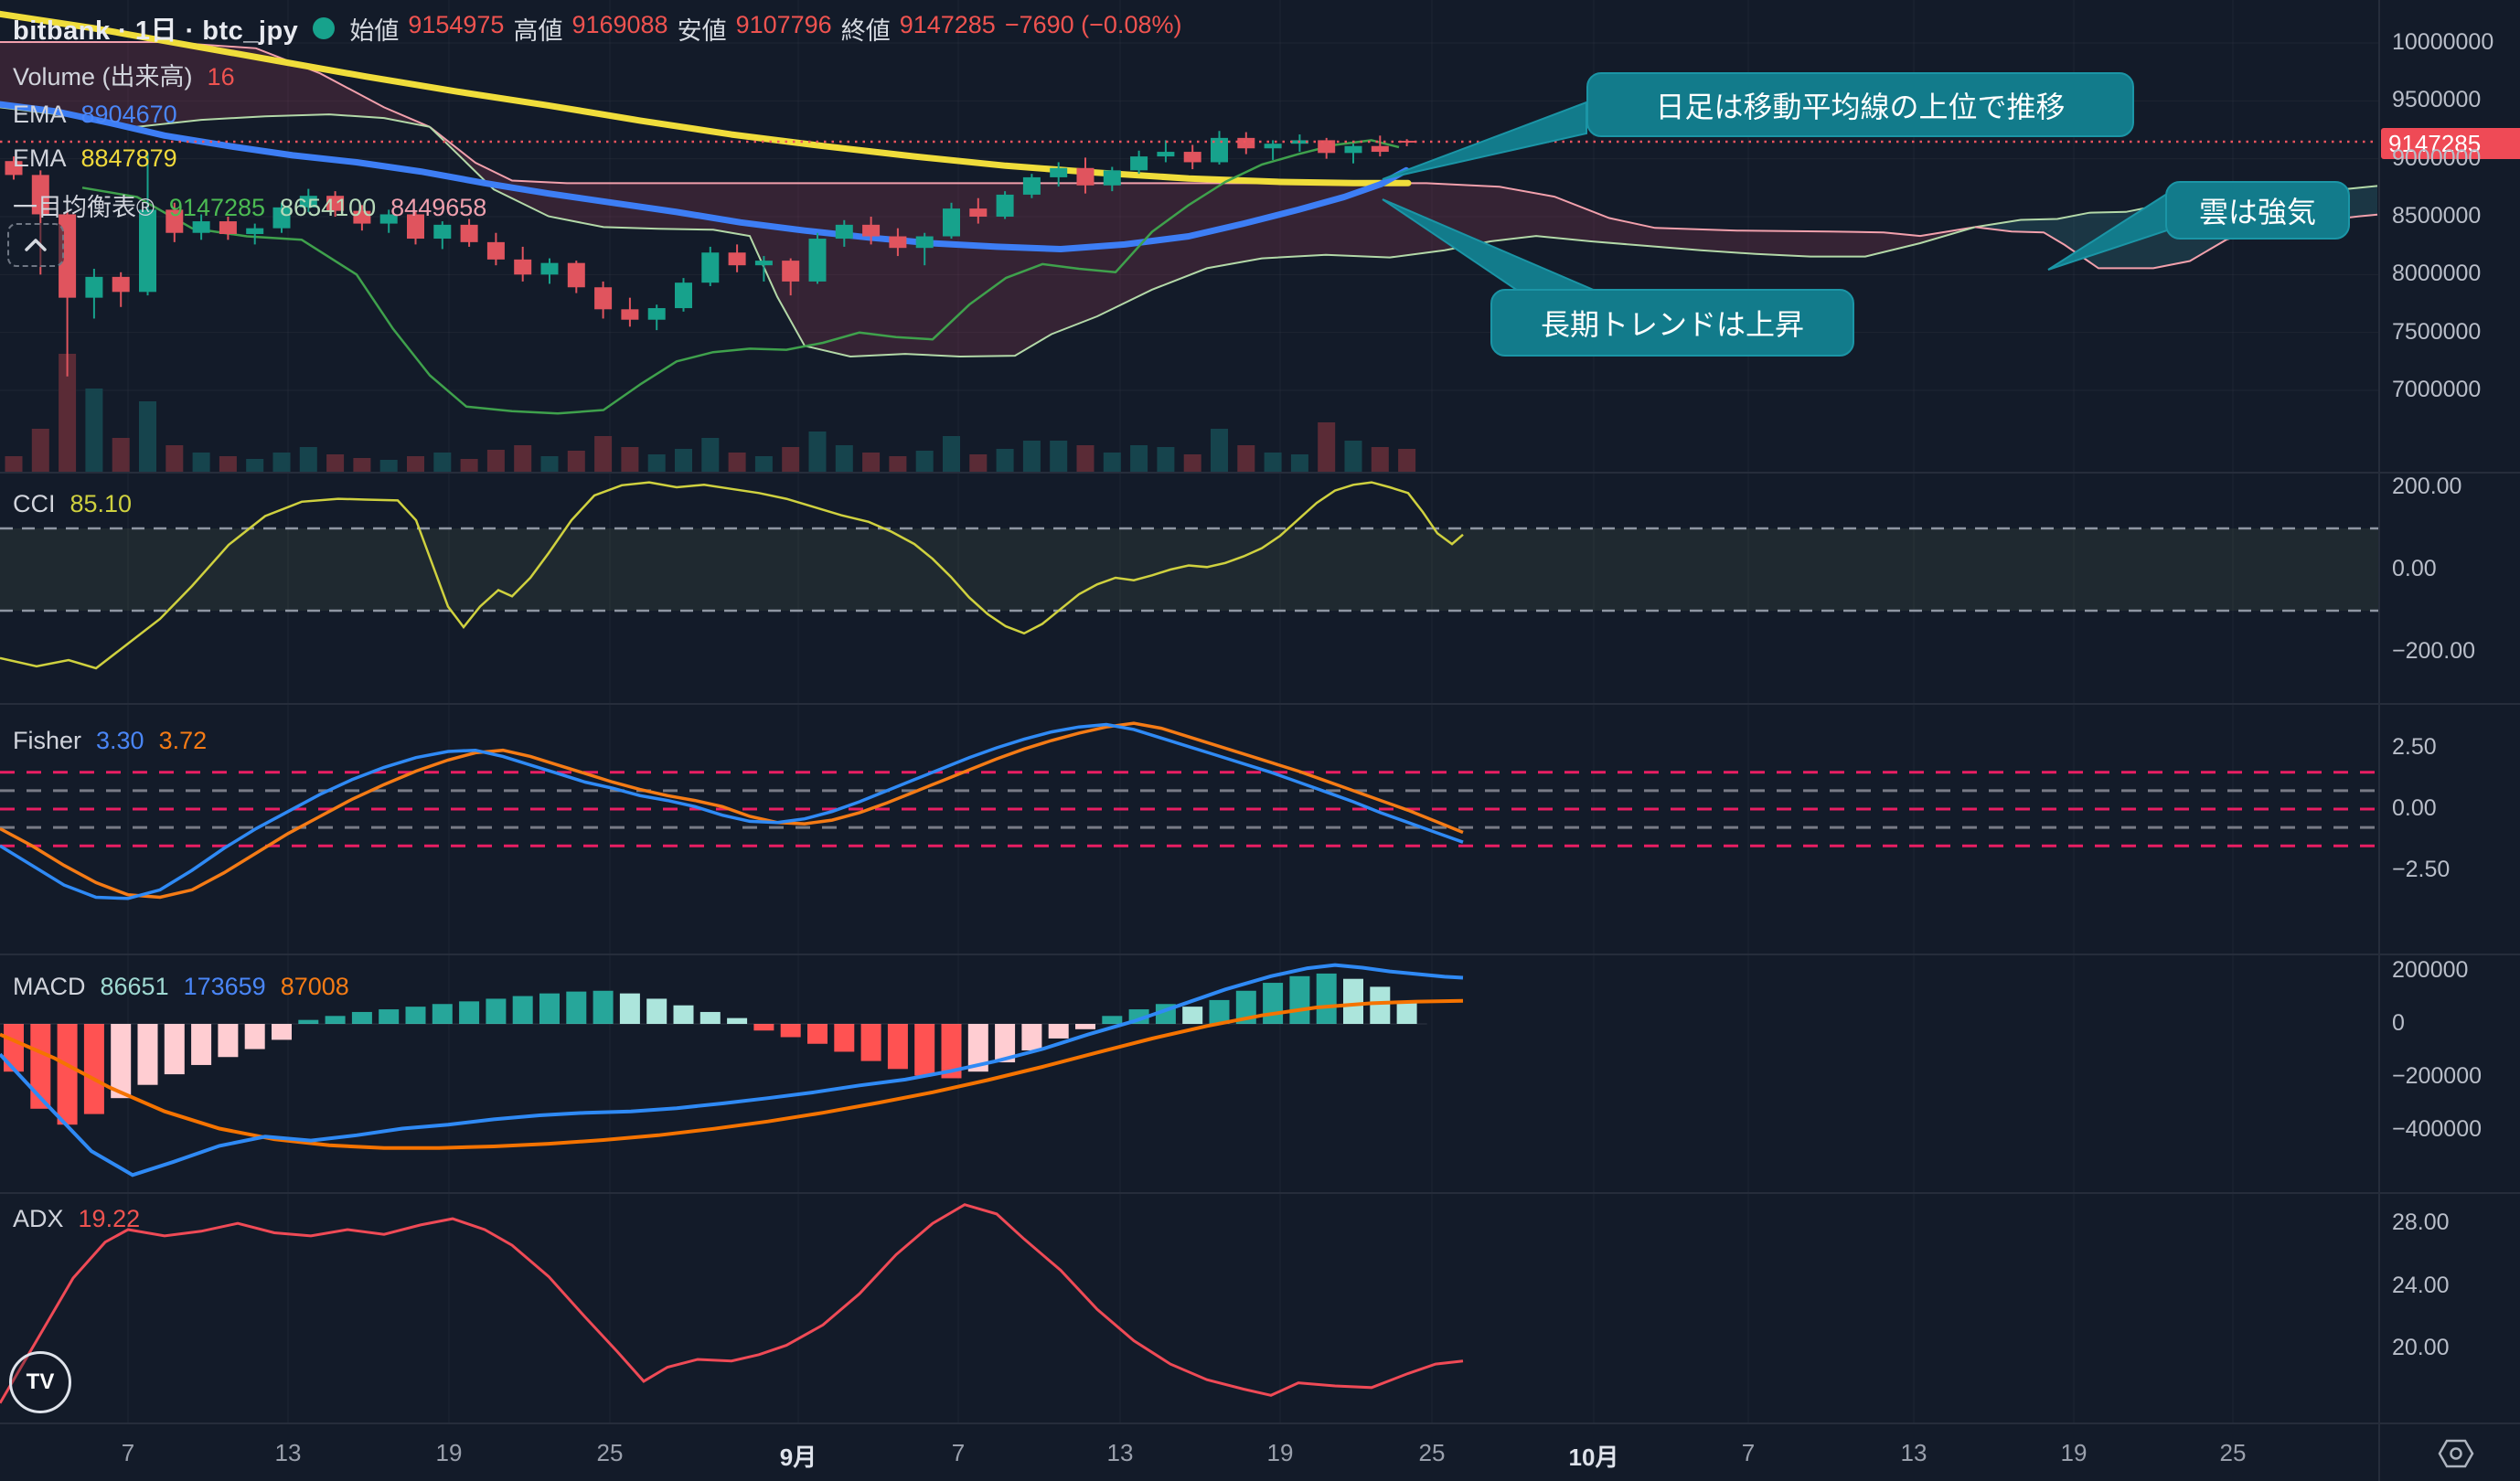  I want to click on close-value: 9147285, so click(947, 24).